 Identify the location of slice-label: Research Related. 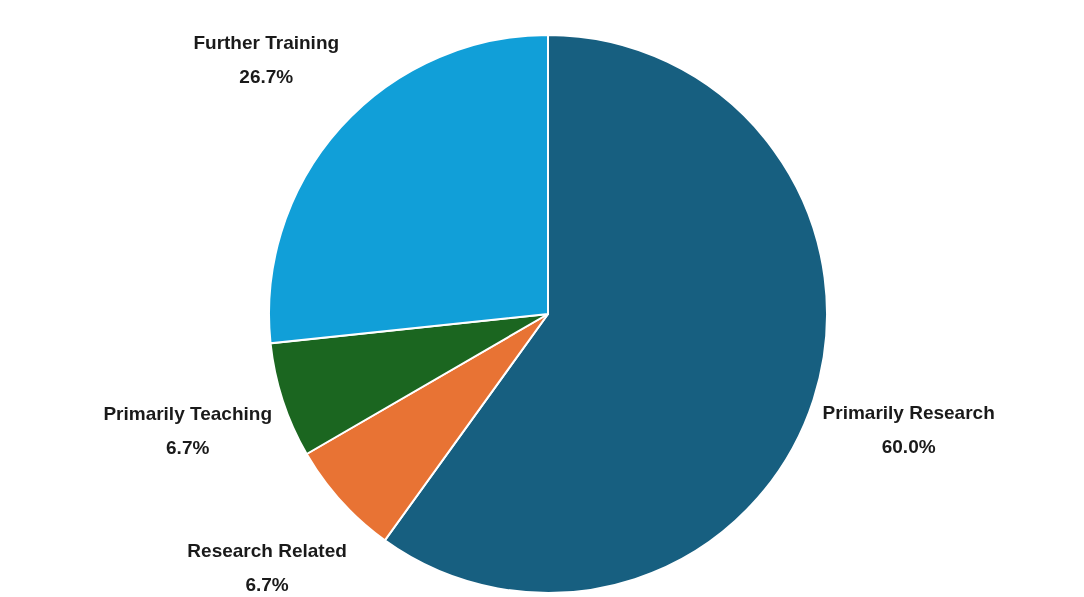
(267, 551).